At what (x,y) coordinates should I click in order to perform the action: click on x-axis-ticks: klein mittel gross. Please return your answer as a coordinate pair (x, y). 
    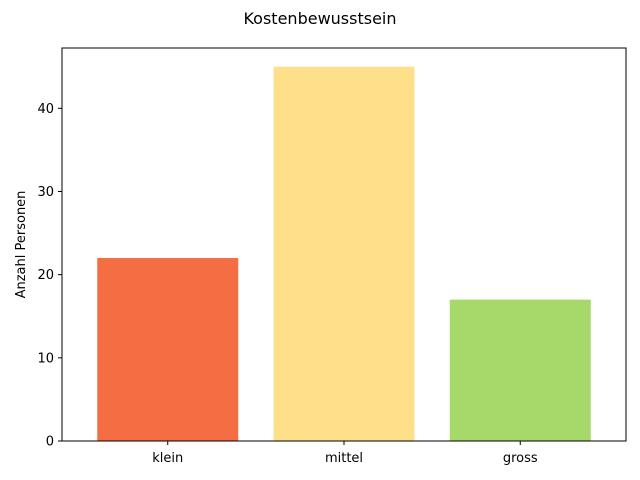
    Looking at the image, I should click on (345, 453).